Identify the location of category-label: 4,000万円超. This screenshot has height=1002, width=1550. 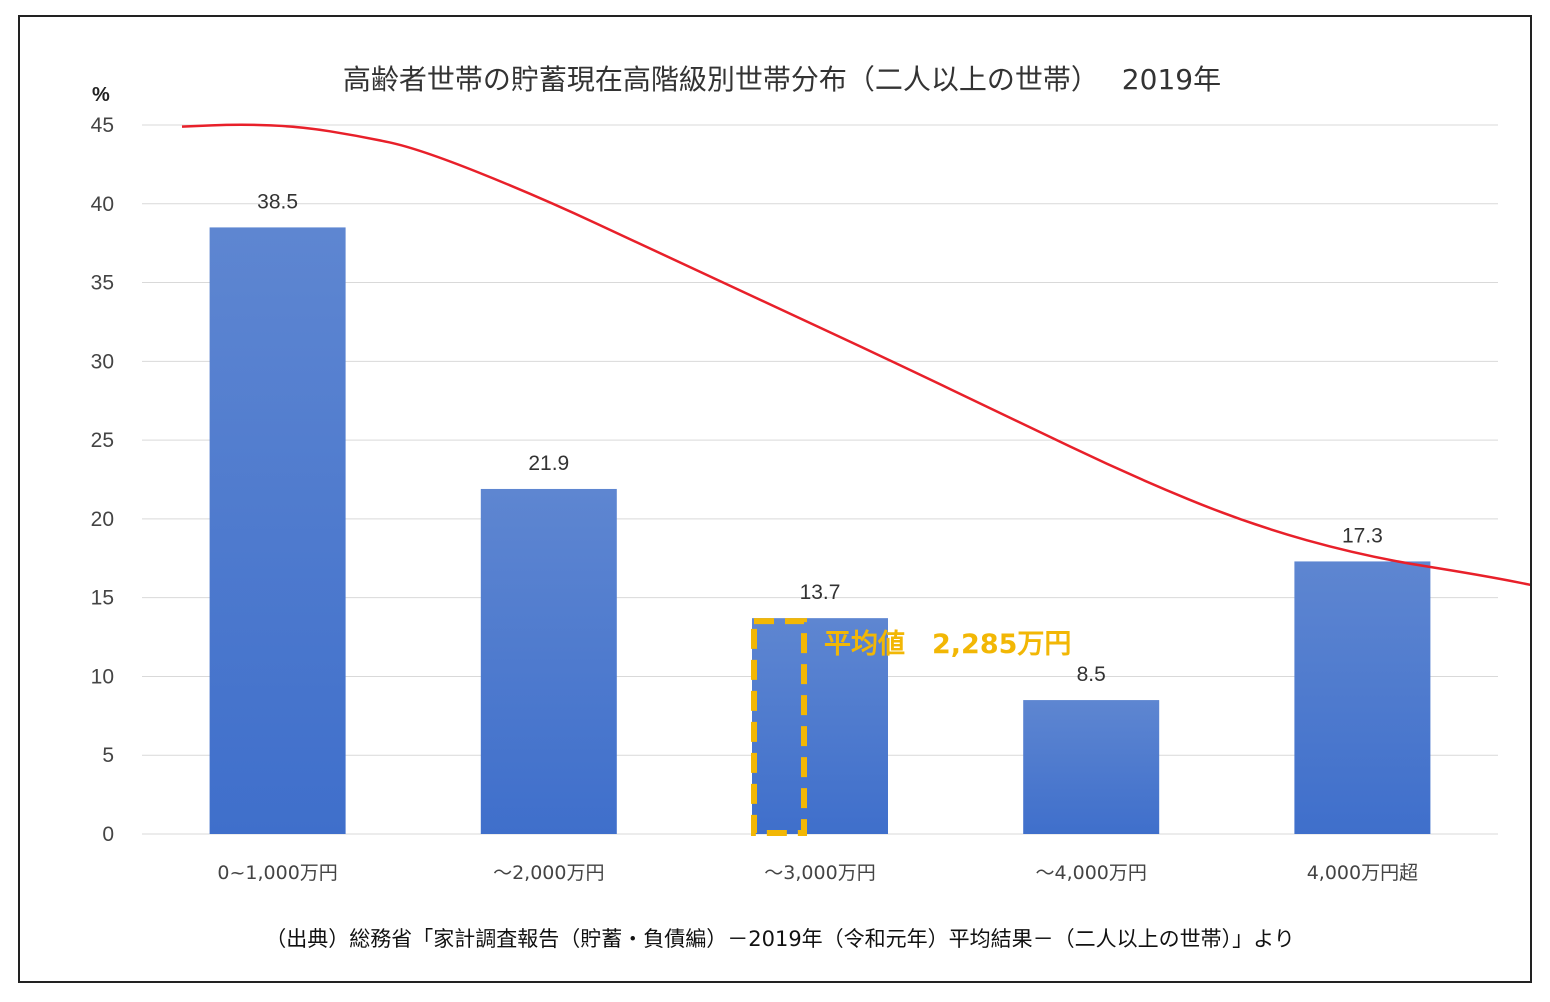
(1362, 873).